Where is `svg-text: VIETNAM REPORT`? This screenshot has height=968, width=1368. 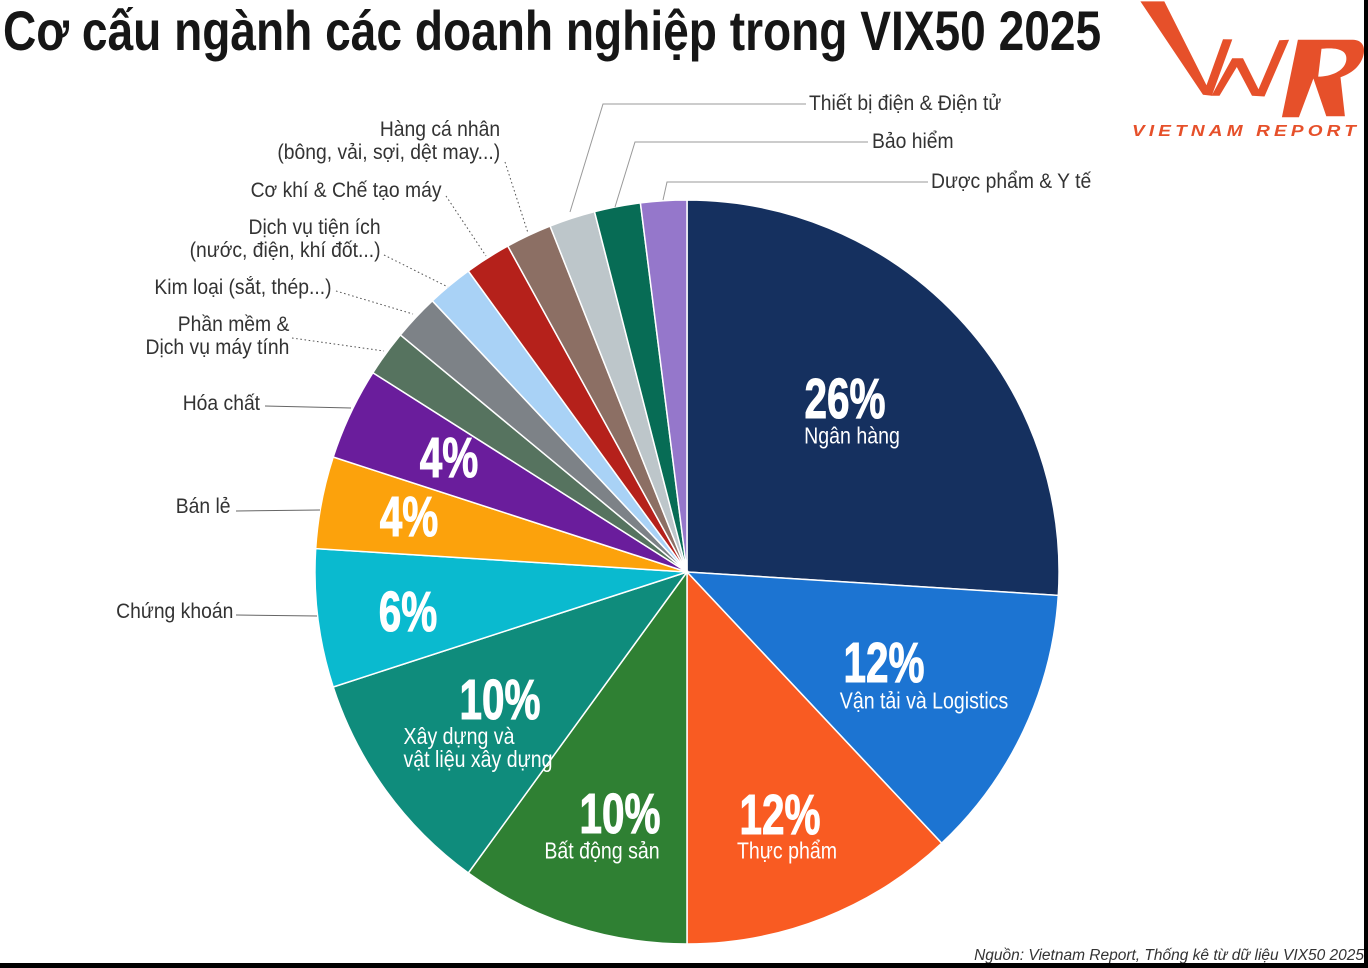 svg-text: VIETNAM REPORT is located at coordinates (1246, 131).